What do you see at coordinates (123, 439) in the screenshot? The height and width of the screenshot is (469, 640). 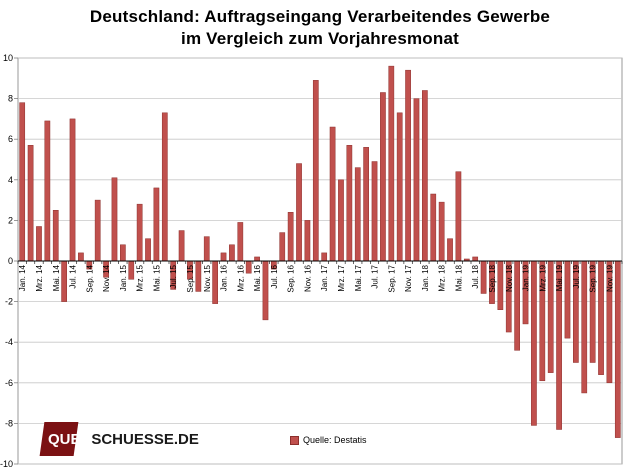 I see `logo-text: QUERSCHUESSE.DE` at bounding box center [123, 439].